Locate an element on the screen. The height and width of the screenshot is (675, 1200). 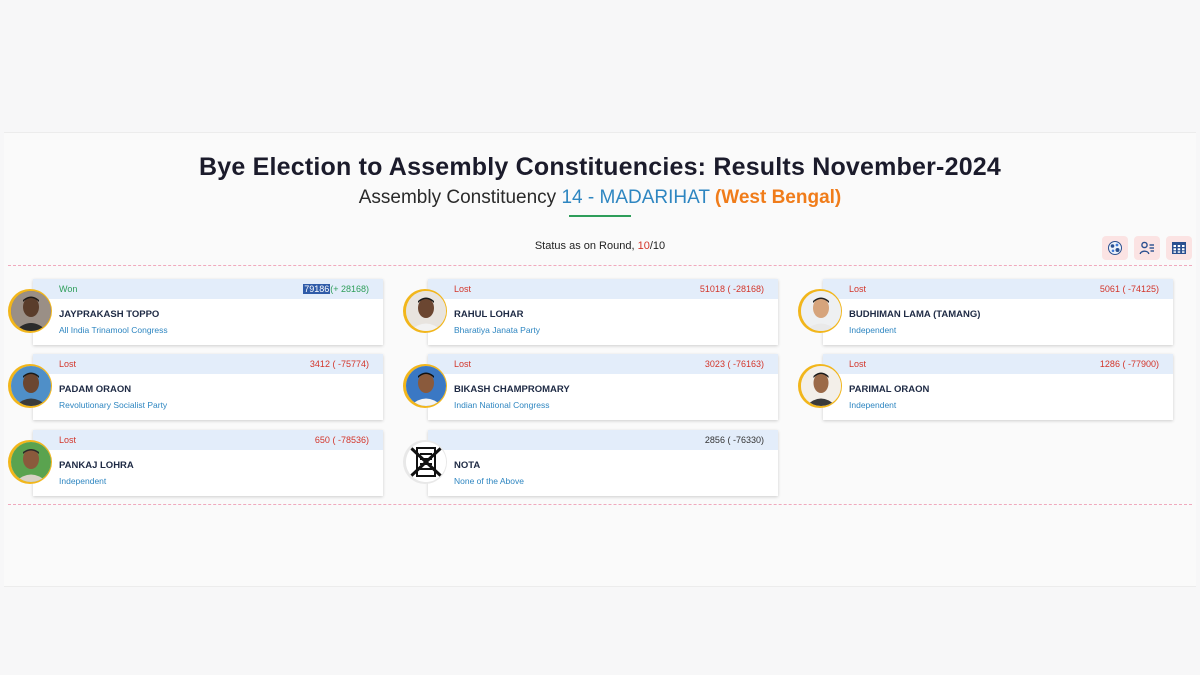
votes-margin: 79186(+ 28168) is located at coordinates (336, 289).